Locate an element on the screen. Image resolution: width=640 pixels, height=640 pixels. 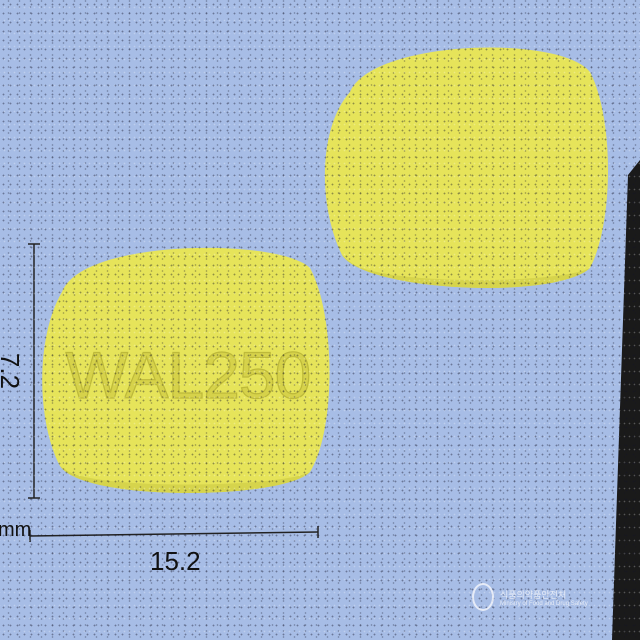
pill-imprint: WAL250 is located at coordinates (188, 375).